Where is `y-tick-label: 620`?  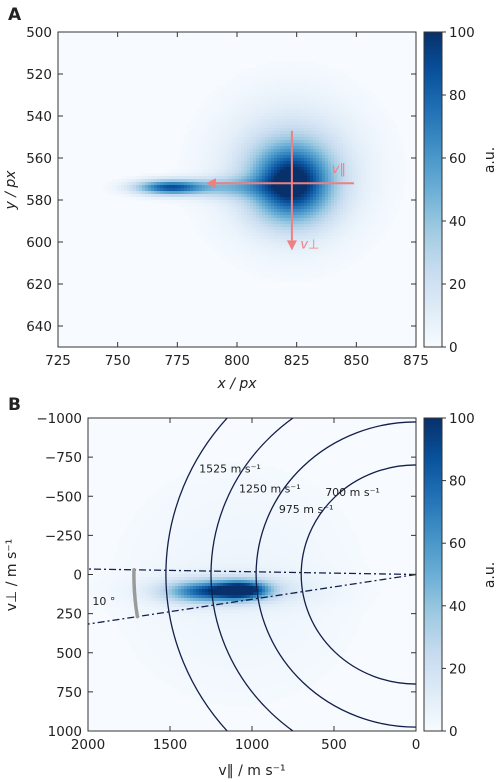
y-tick-label: 620 is located at coordinates (39, 285).